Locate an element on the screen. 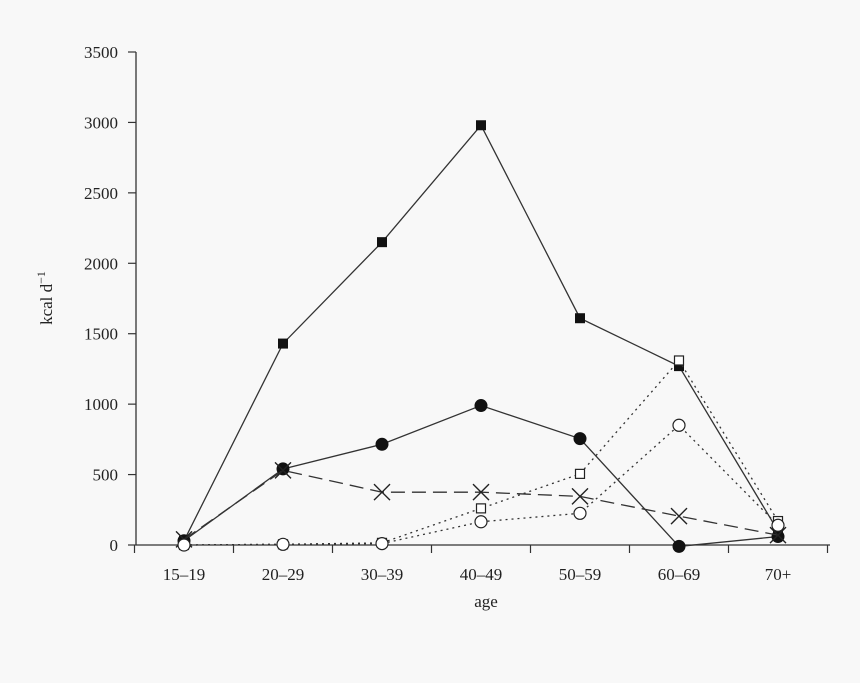  x-tick-label: 15–19 is located at coordinates (184, 574).